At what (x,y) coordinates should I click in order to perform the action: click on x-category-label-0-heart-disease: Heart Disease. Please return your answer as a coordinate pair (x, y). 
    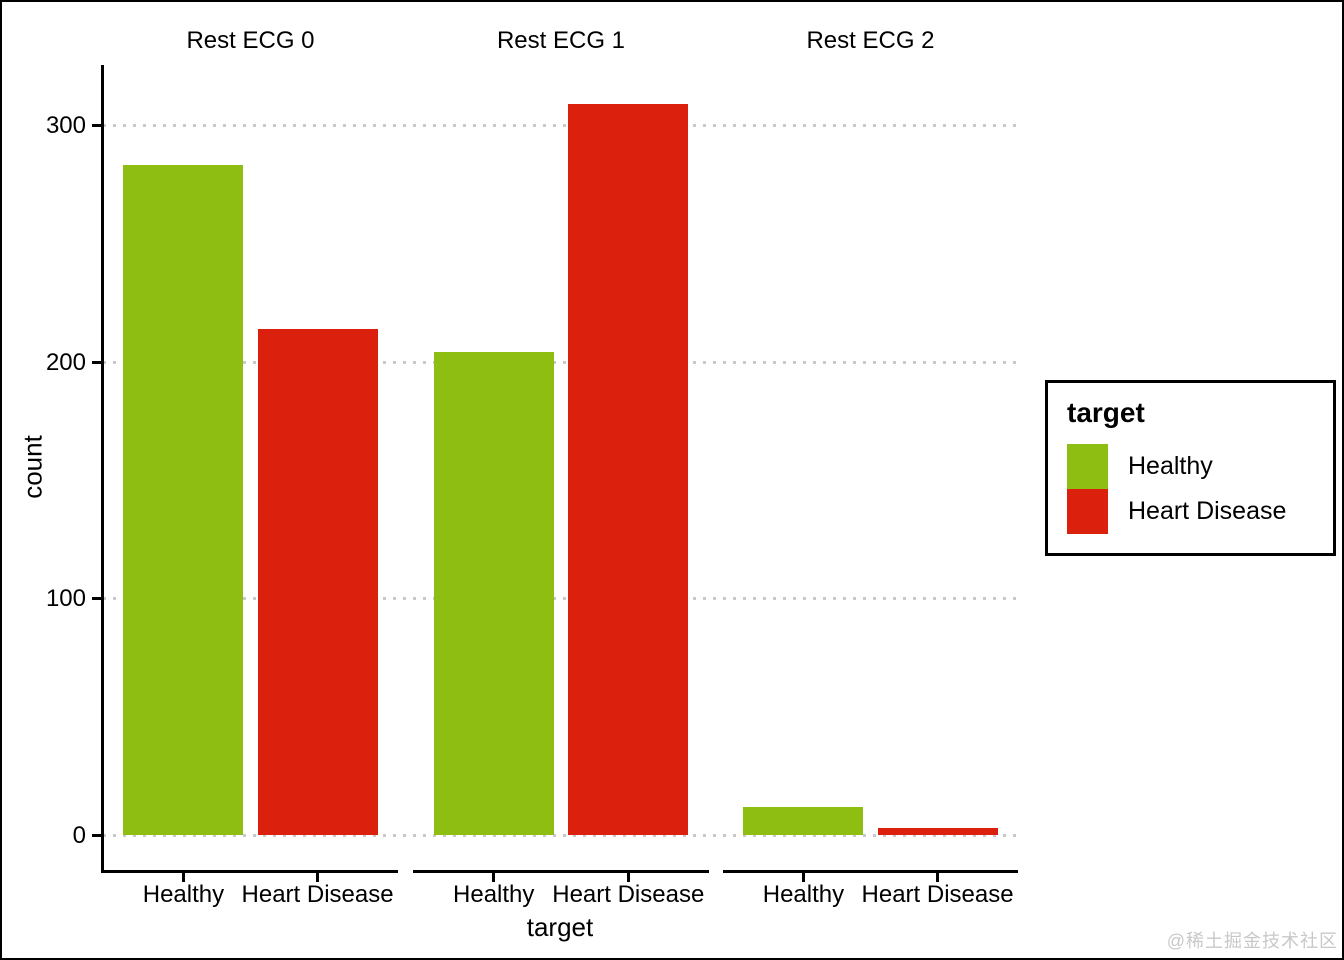
    Looking at the image, I should click on (317, 894).